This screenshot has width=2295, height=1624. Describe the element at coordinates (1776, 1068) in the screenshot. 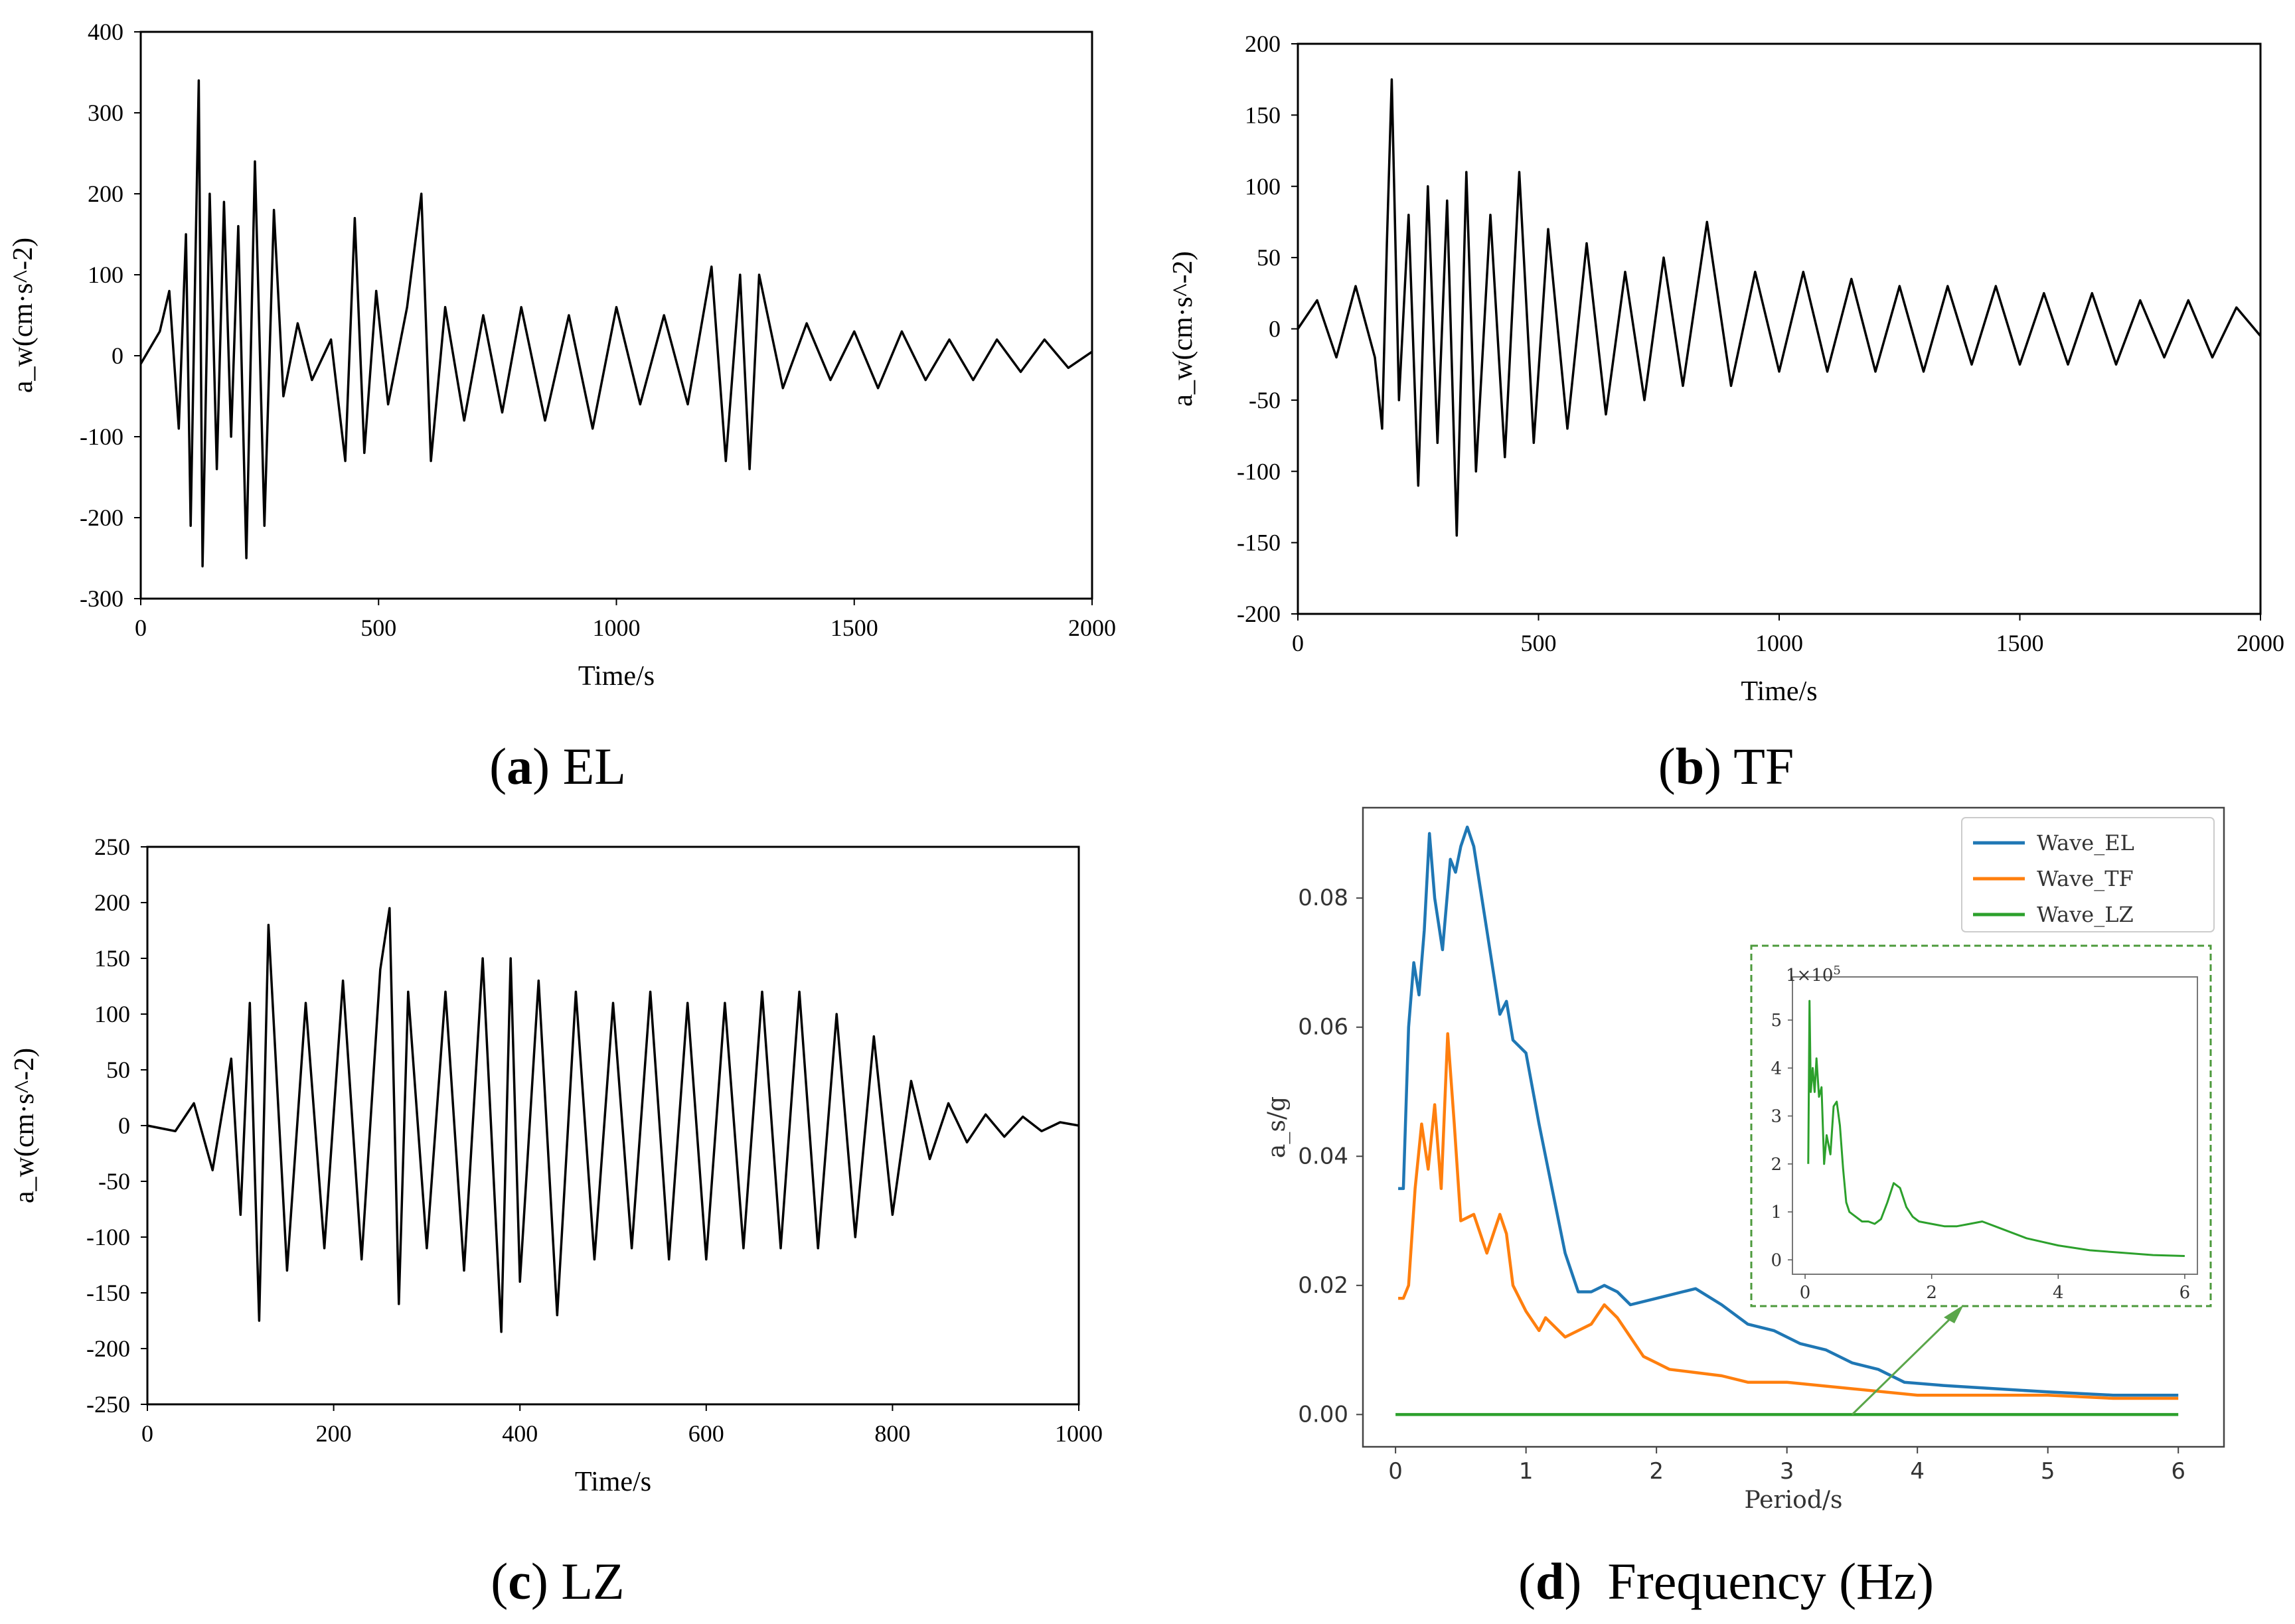

I see `inset-y-tick-label: 4` at that location.